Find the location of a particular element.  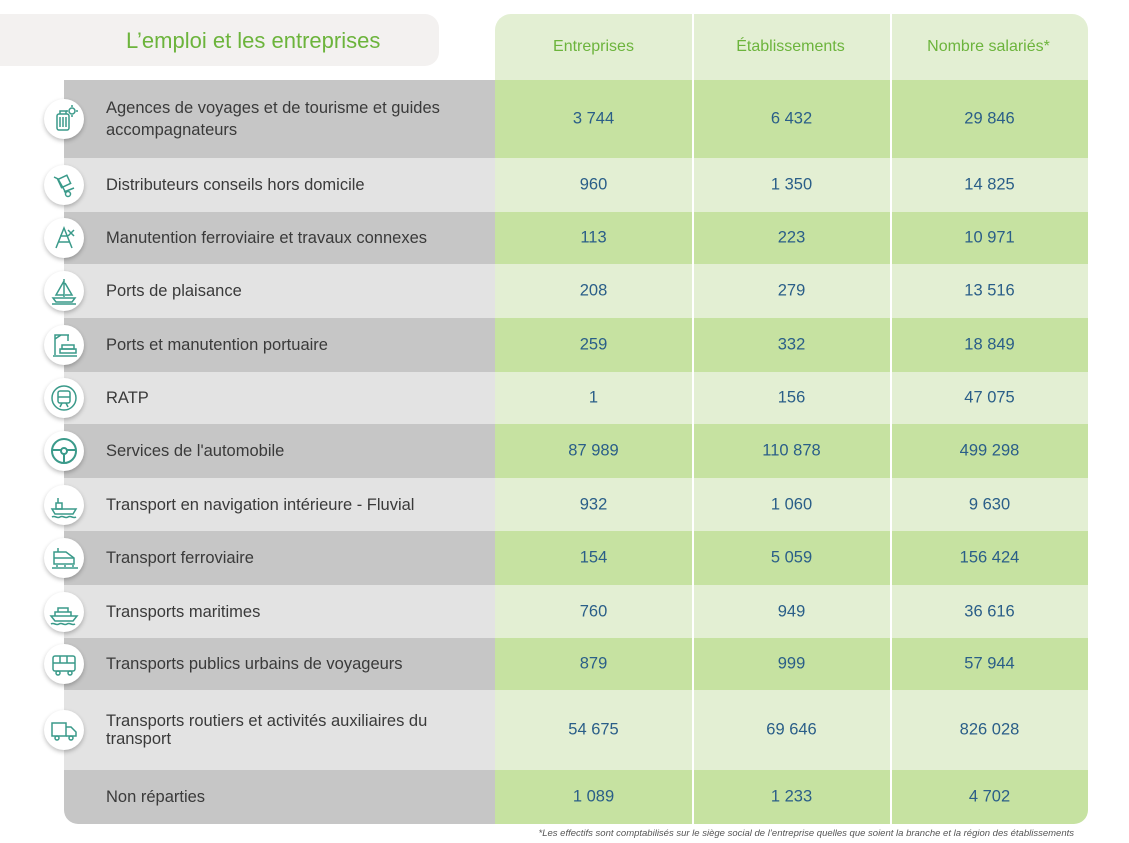

cell-salaries: 29 846 is located at coordinates (989, 118).